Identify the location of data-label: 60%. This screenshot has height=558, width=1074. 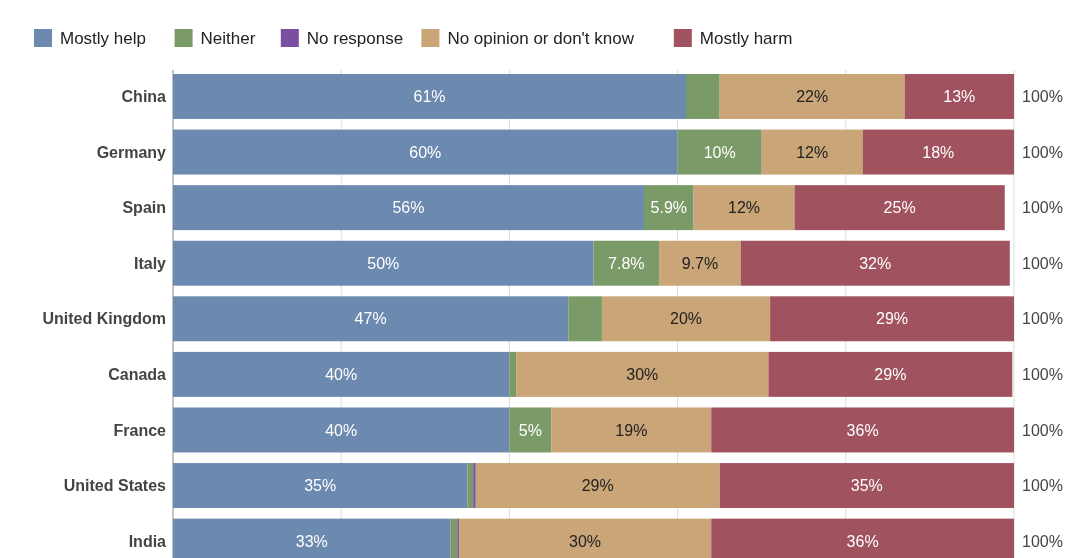
(425, 152).